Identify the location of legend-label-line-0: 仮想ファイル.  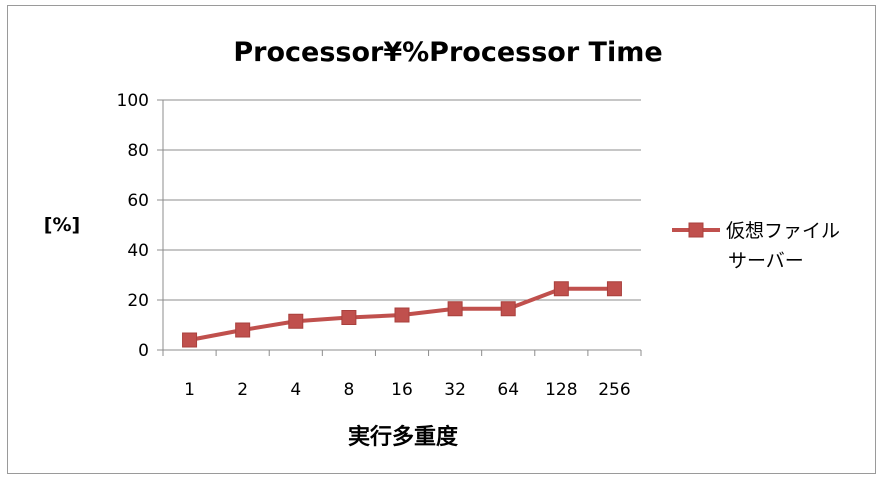
(783, 231).